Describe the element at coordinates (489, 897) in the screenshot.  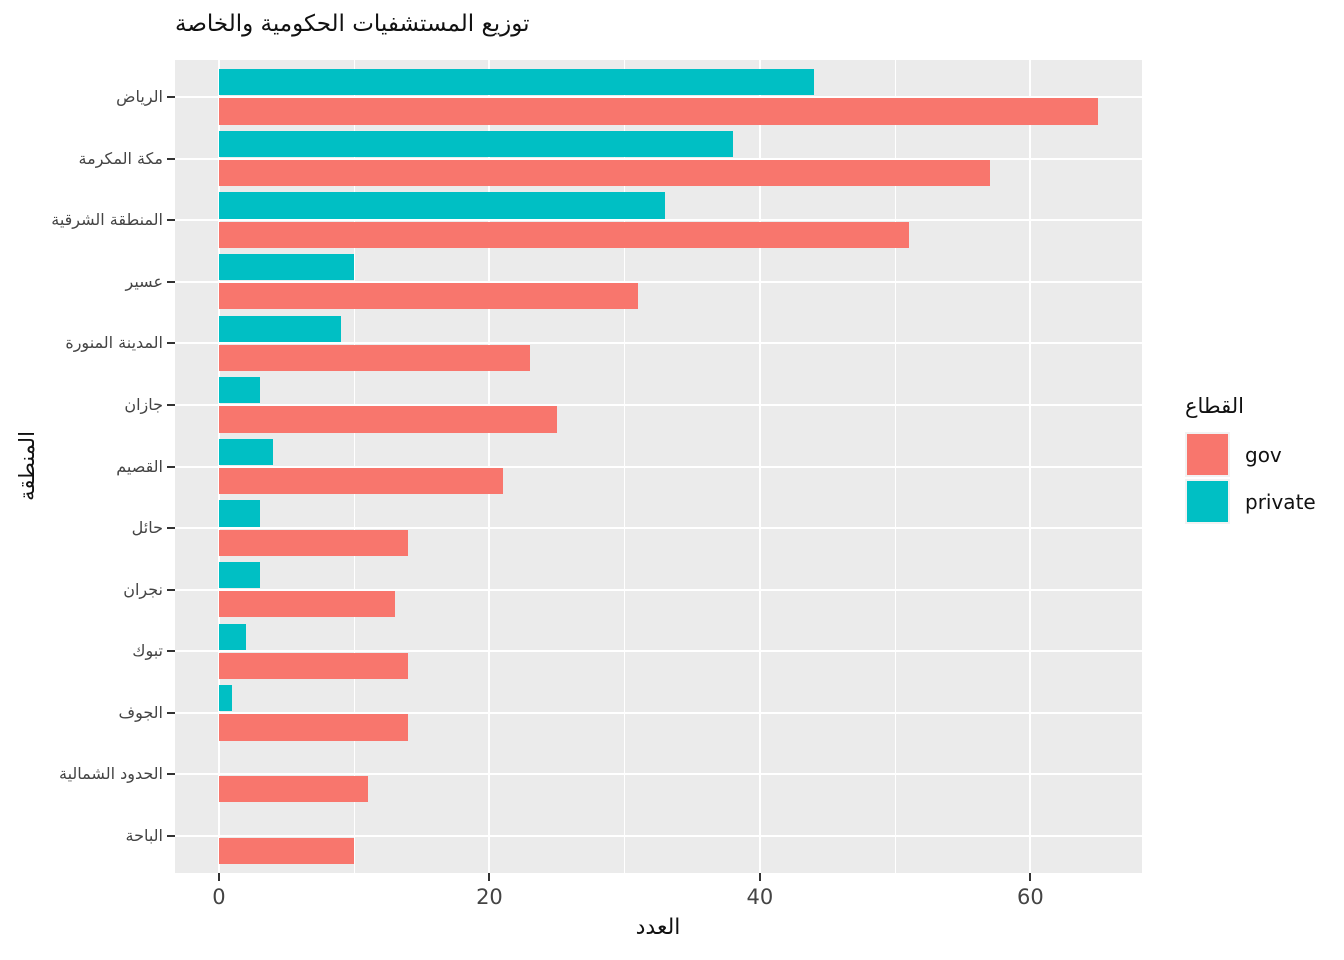
I see `x-tick-label: 20` at that location.